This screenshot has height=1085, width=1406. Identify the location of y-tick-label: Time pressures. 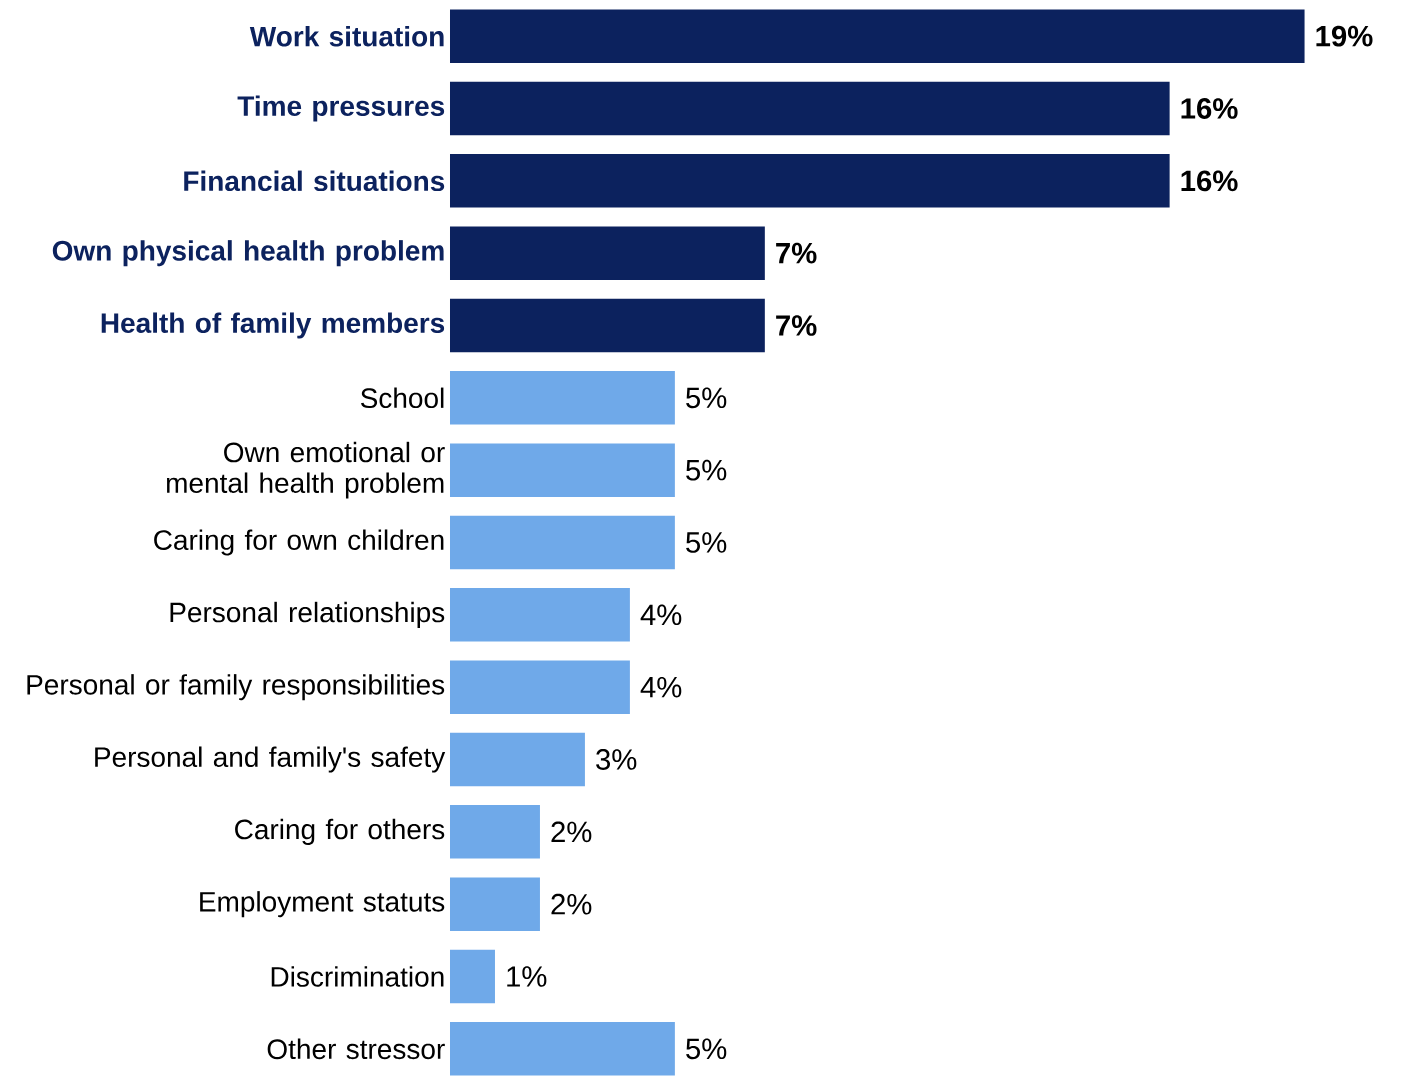
(341, 108).